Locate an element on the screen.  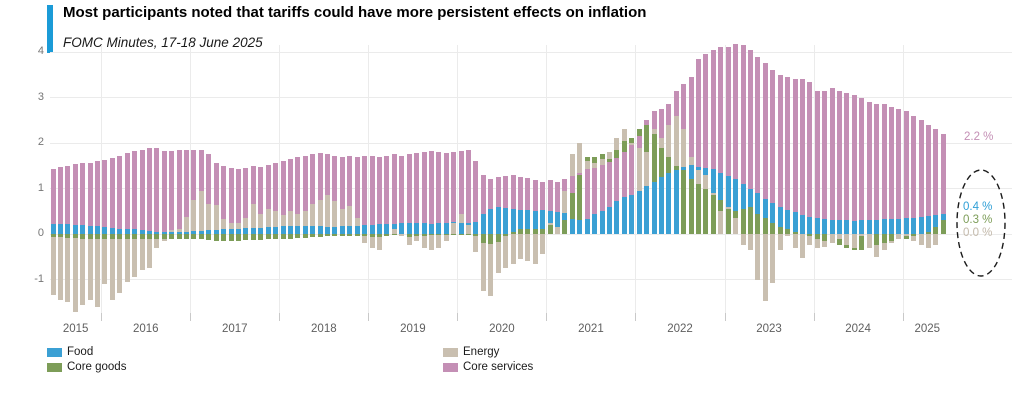
x-axis-year-label: 2015 is located at coordinates (75, 329).